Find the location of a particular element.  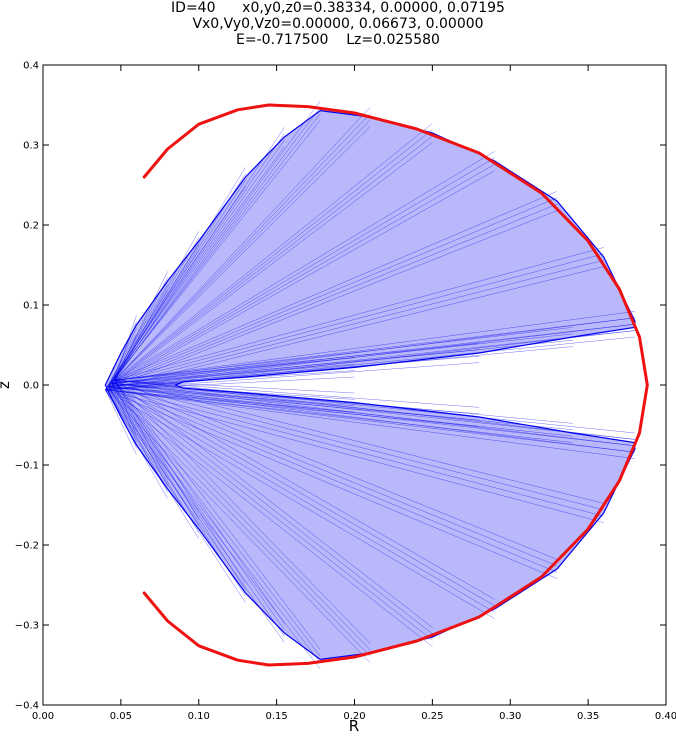

x-tick-label: 0.30 is located at coordinates (510, 716).